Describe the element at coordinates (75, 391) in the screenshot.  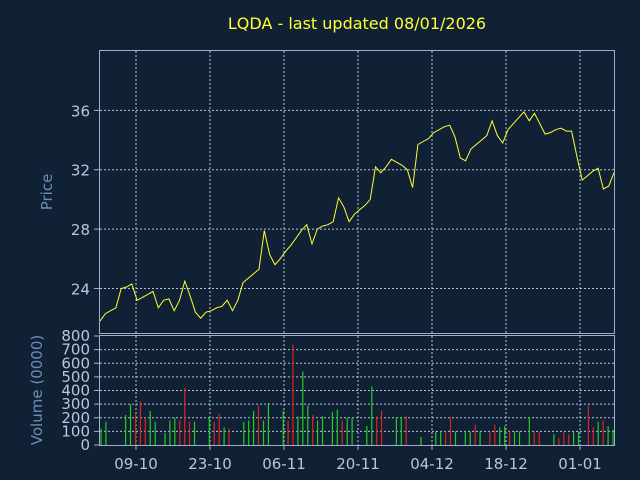
I see `volume-tick-label: 400` at that location.